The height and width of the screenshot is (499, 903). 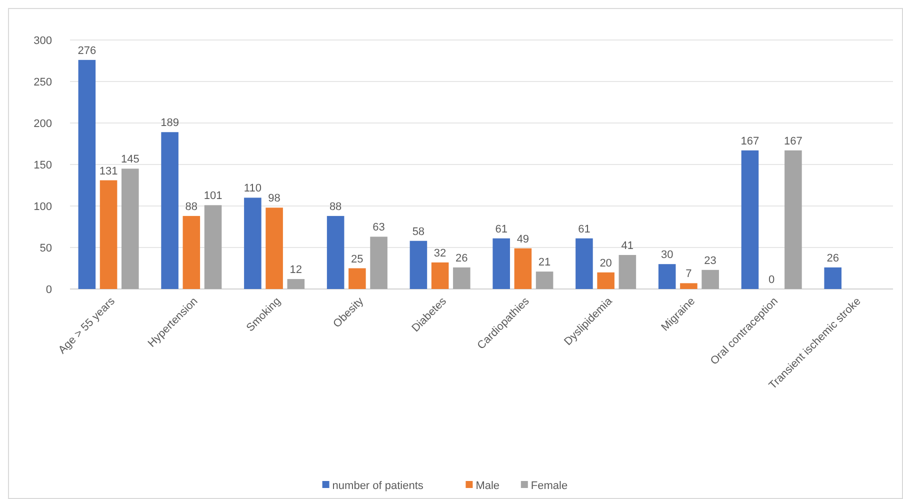 I want to click on data-label: 25, so click(x=357, y=259).